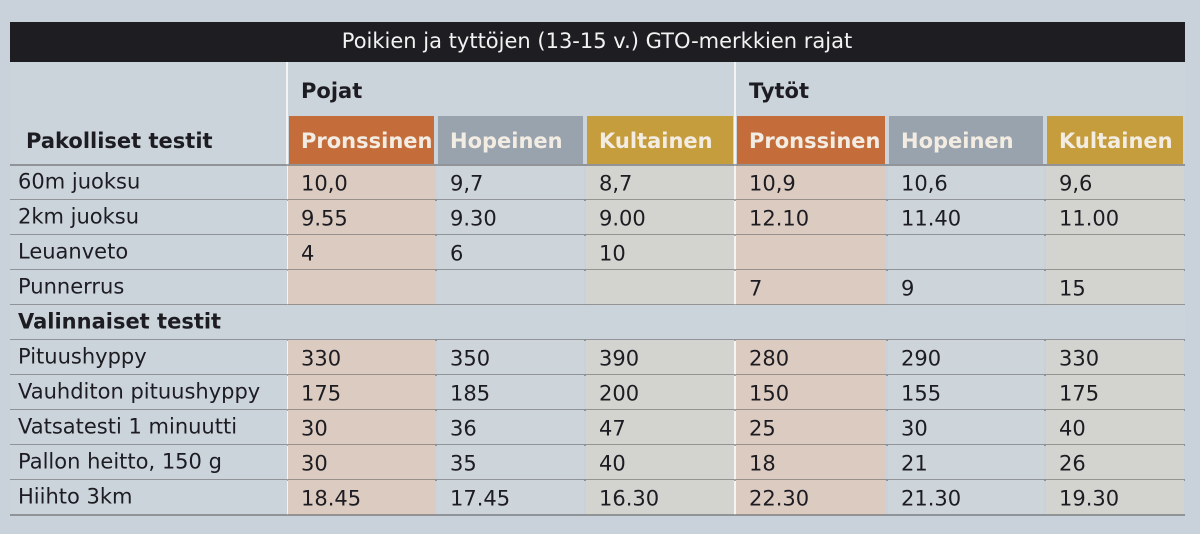 The image size is (1200, 534). I want to click on cell-value: 35, so click(463, 464).